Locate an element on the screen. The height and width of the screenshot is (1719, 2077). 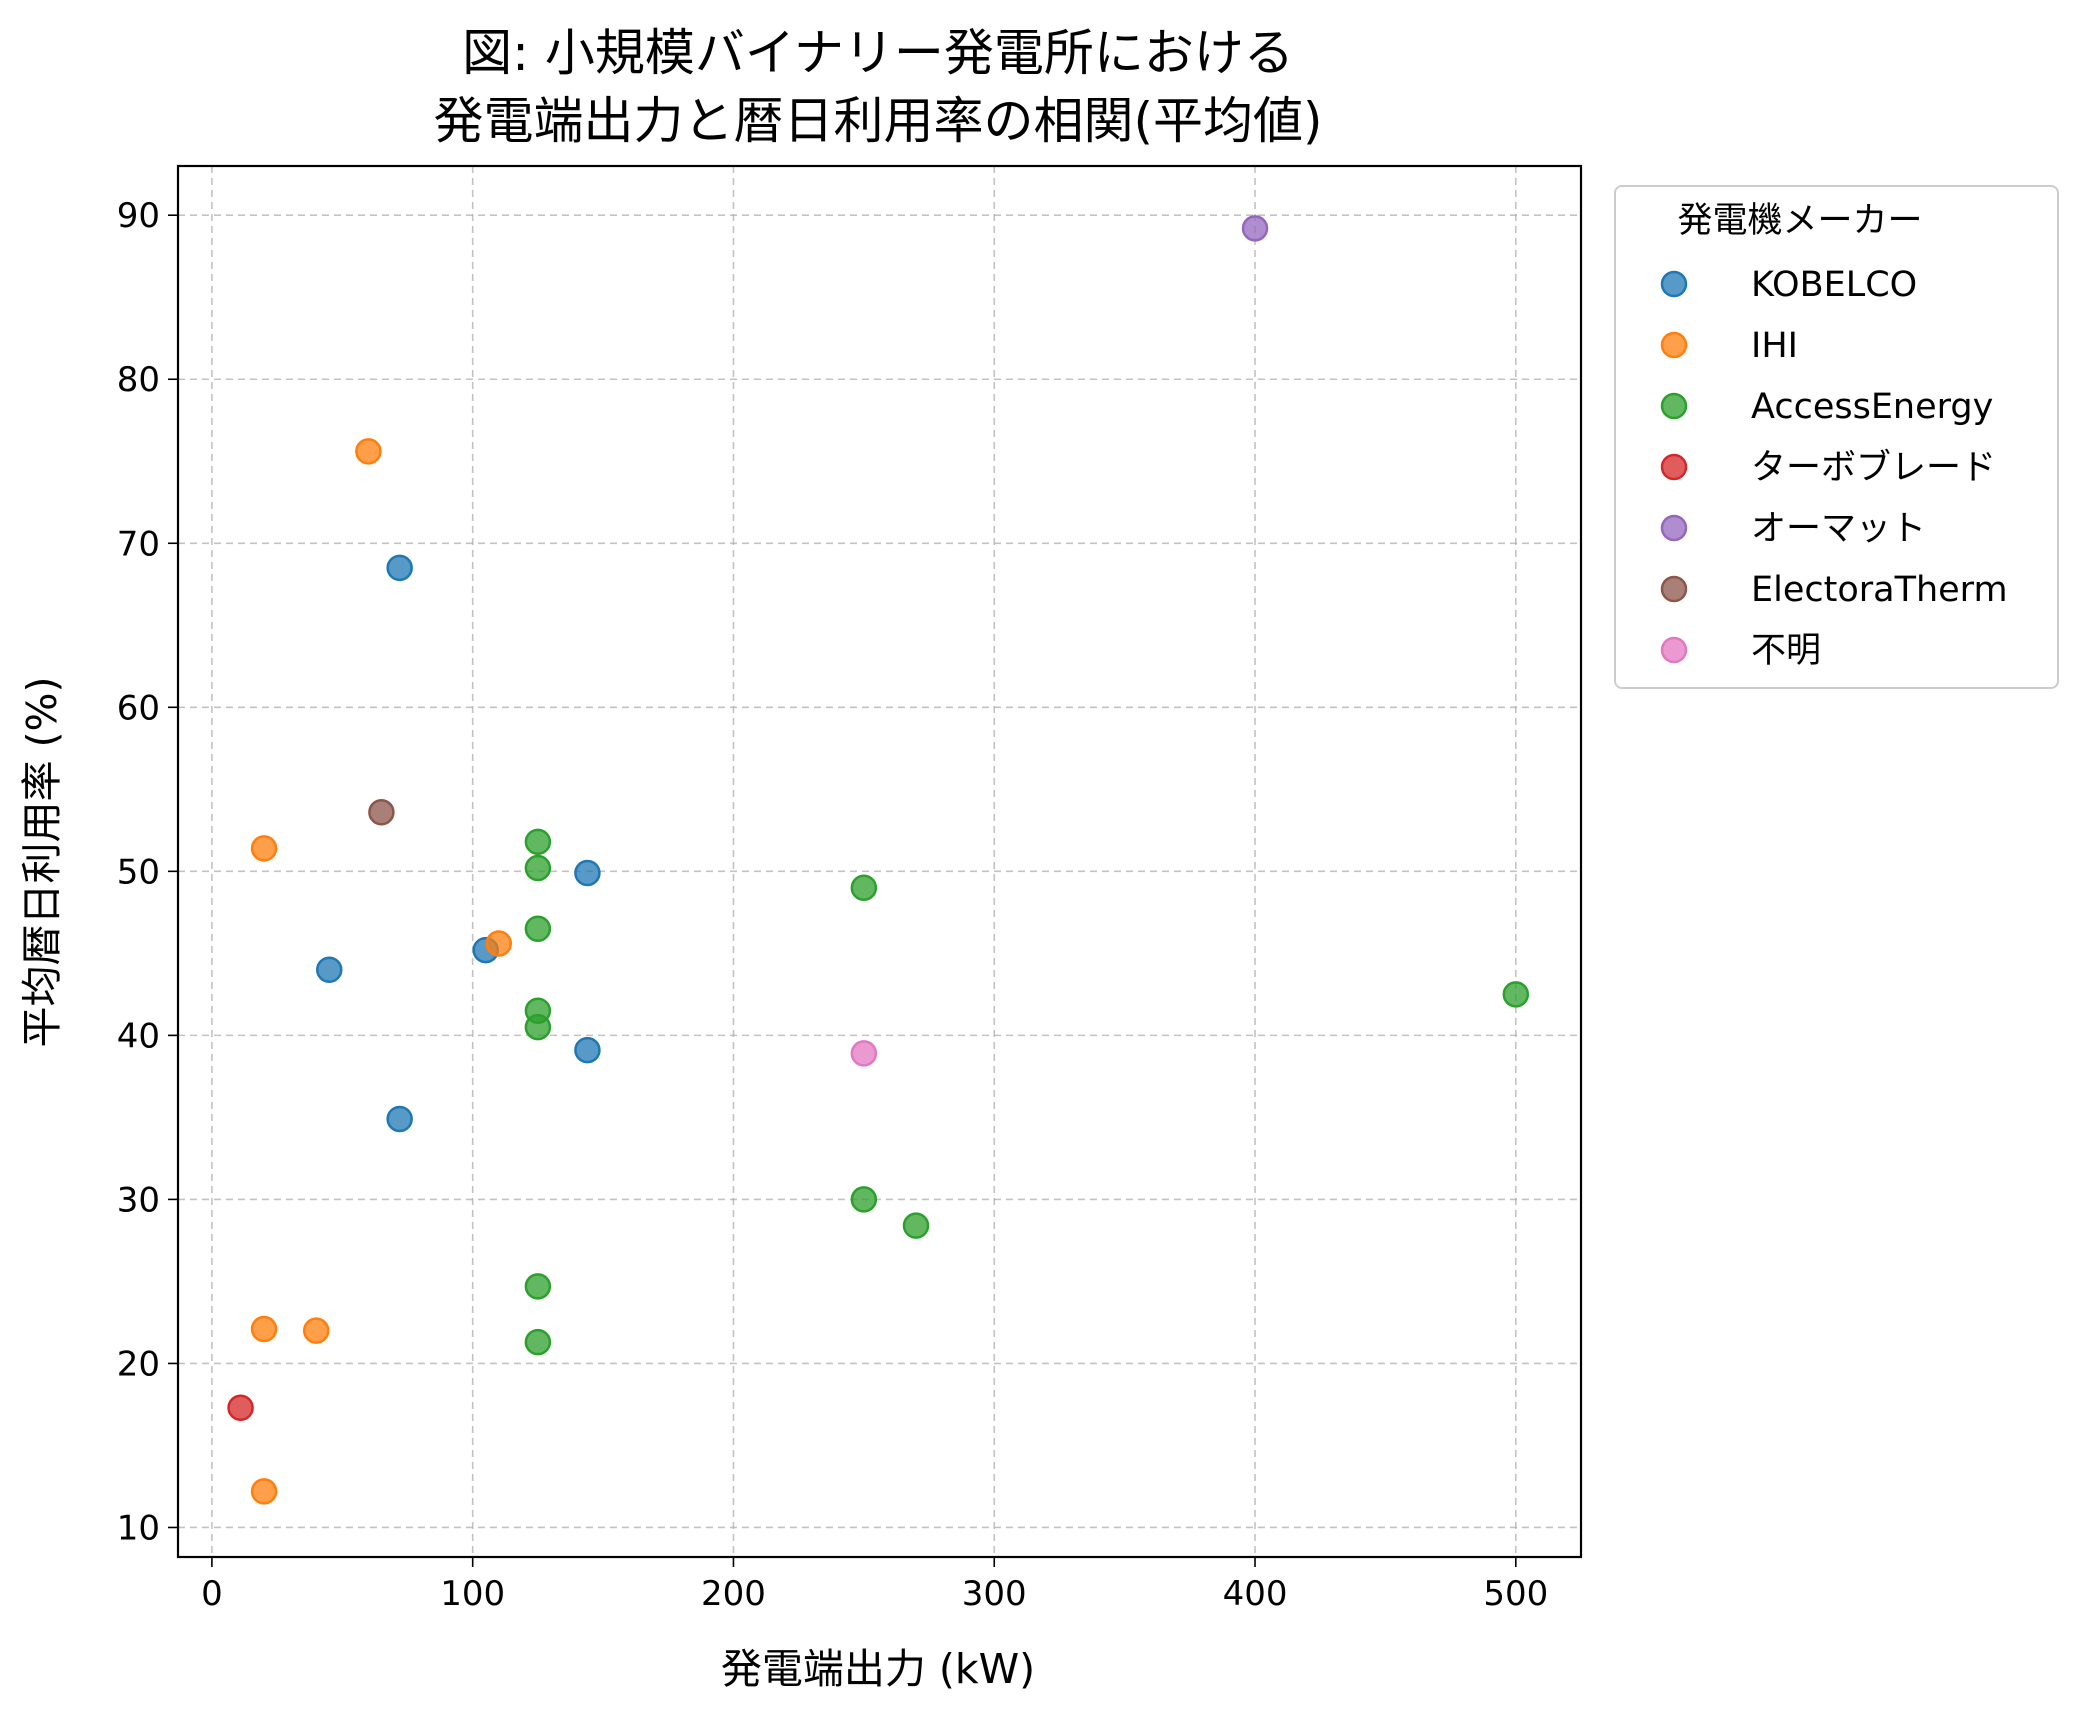
y-tick-label: 20 is located at coordinates (138, 1364).